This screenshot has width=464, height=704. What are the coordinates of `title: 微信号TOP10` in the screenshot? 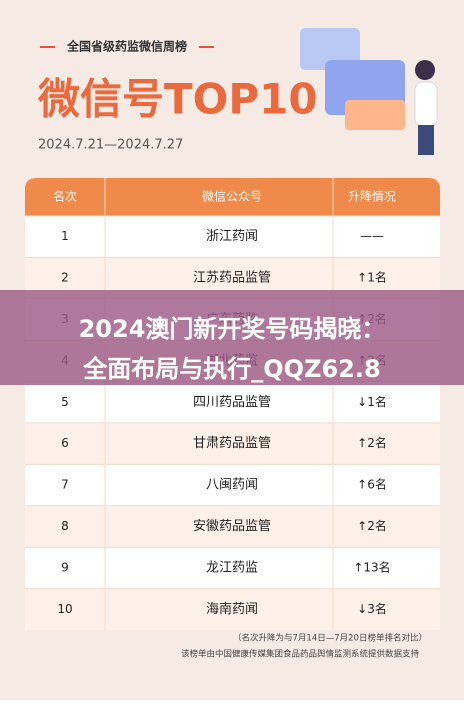 It's located at (177, 99).